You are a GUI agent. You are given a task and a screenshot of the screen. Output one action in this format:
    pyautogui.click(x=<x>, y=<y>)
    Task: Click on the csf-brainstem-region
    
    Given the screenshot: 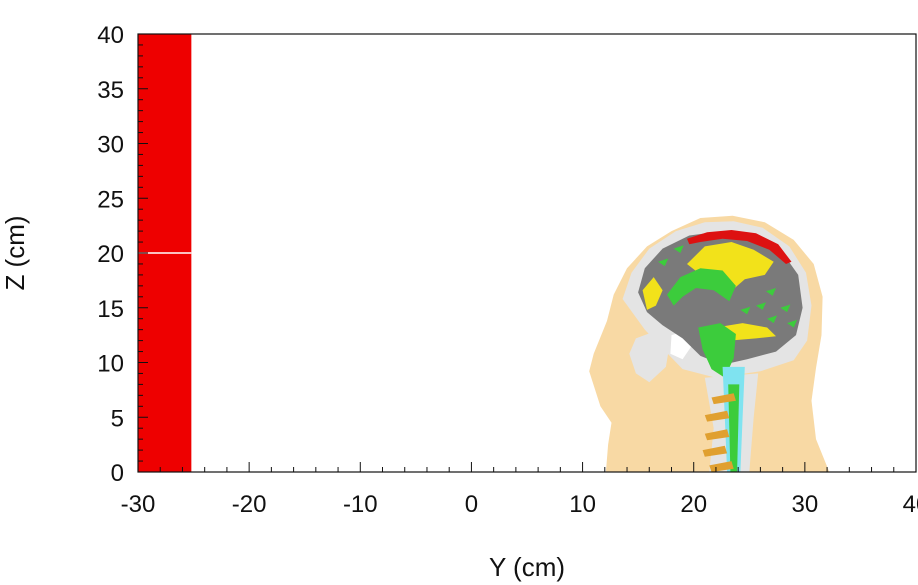 What is the action you would take?
    pyautogui.click(x=717, y=350)
    